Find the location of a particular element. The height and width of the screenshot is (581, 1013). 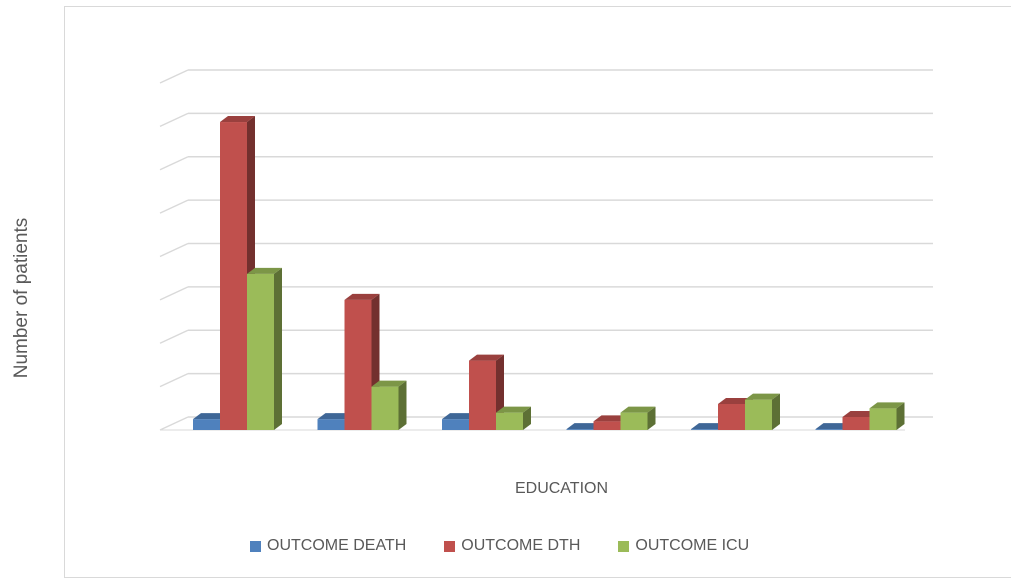

legend-label: OUTCOME ICU is located at coordinates (692, 545).